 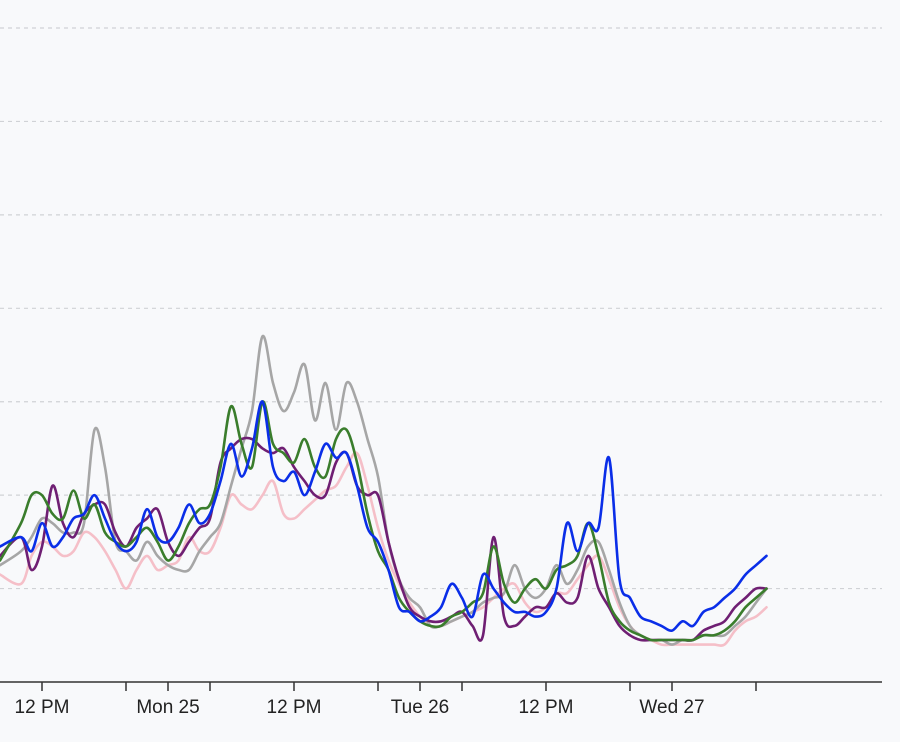 What do you see at coordinates (167, 707) in the screenshot?
I see `x-tick-label: Mon 25` at bounding box center [167, 707].